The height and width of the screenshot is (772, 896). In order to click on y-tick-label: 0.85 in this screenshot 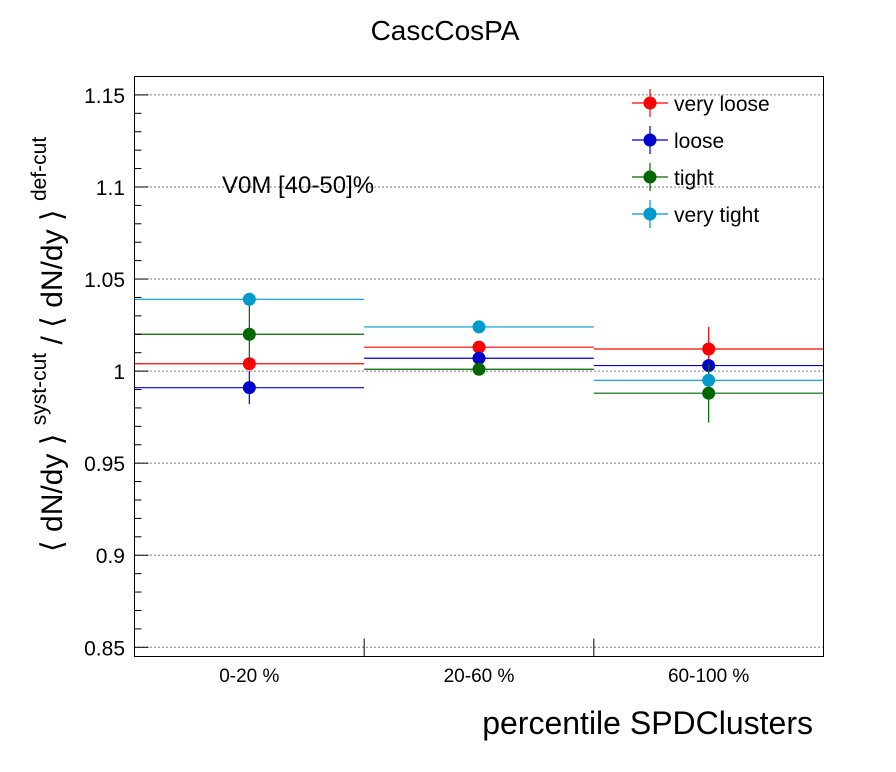, I will do `click(104, 648)`.